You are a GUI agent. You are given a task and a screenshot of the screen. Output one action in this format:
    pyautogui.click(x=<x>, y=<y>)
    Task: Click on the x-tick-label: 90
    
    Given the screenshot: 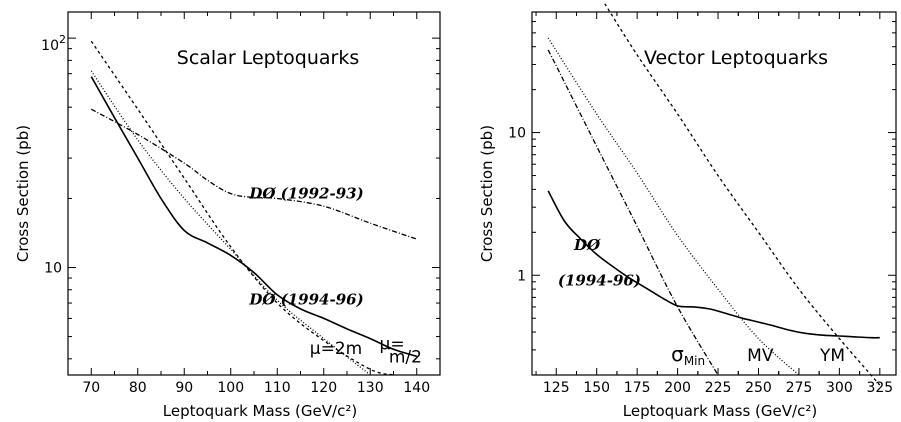 What is the action you would take?
    pyautogui.click(x=184, y=388)
    